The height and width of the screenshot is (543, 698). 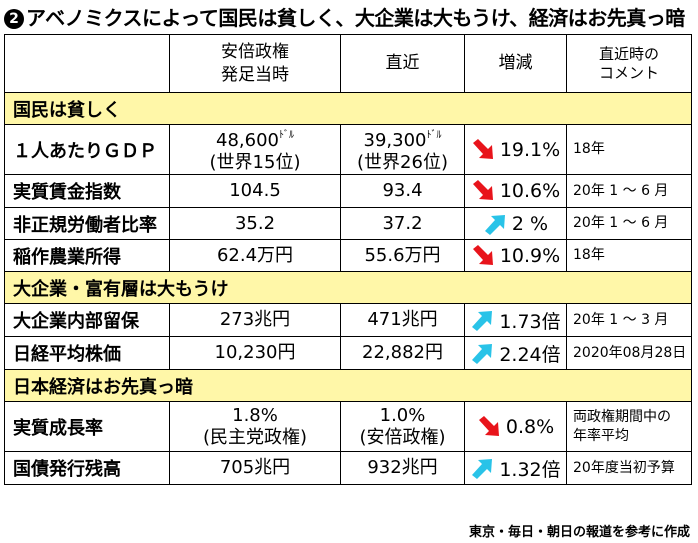 I want to click on change-value: 10.6%, so click(x=515, y=191).